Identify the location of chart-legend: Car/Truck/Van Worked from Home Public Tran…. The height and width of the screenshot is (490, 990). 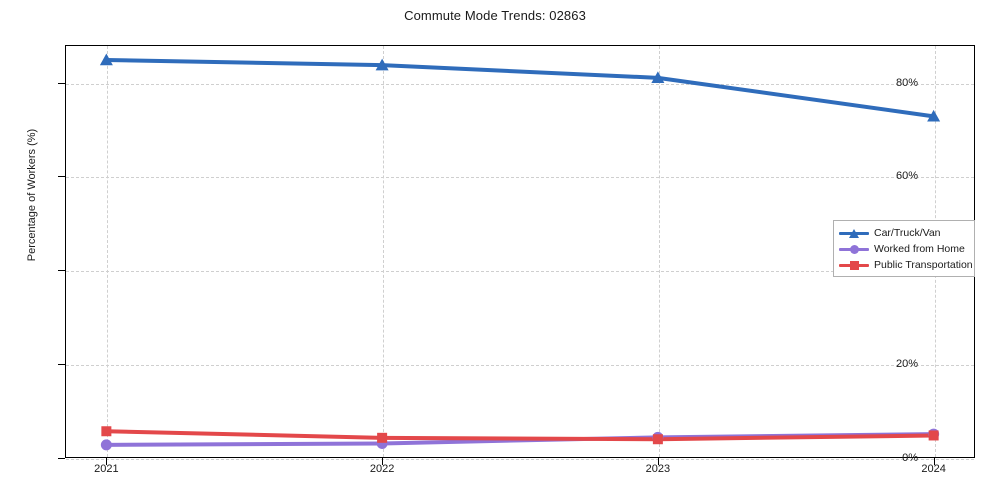
(904, 248).